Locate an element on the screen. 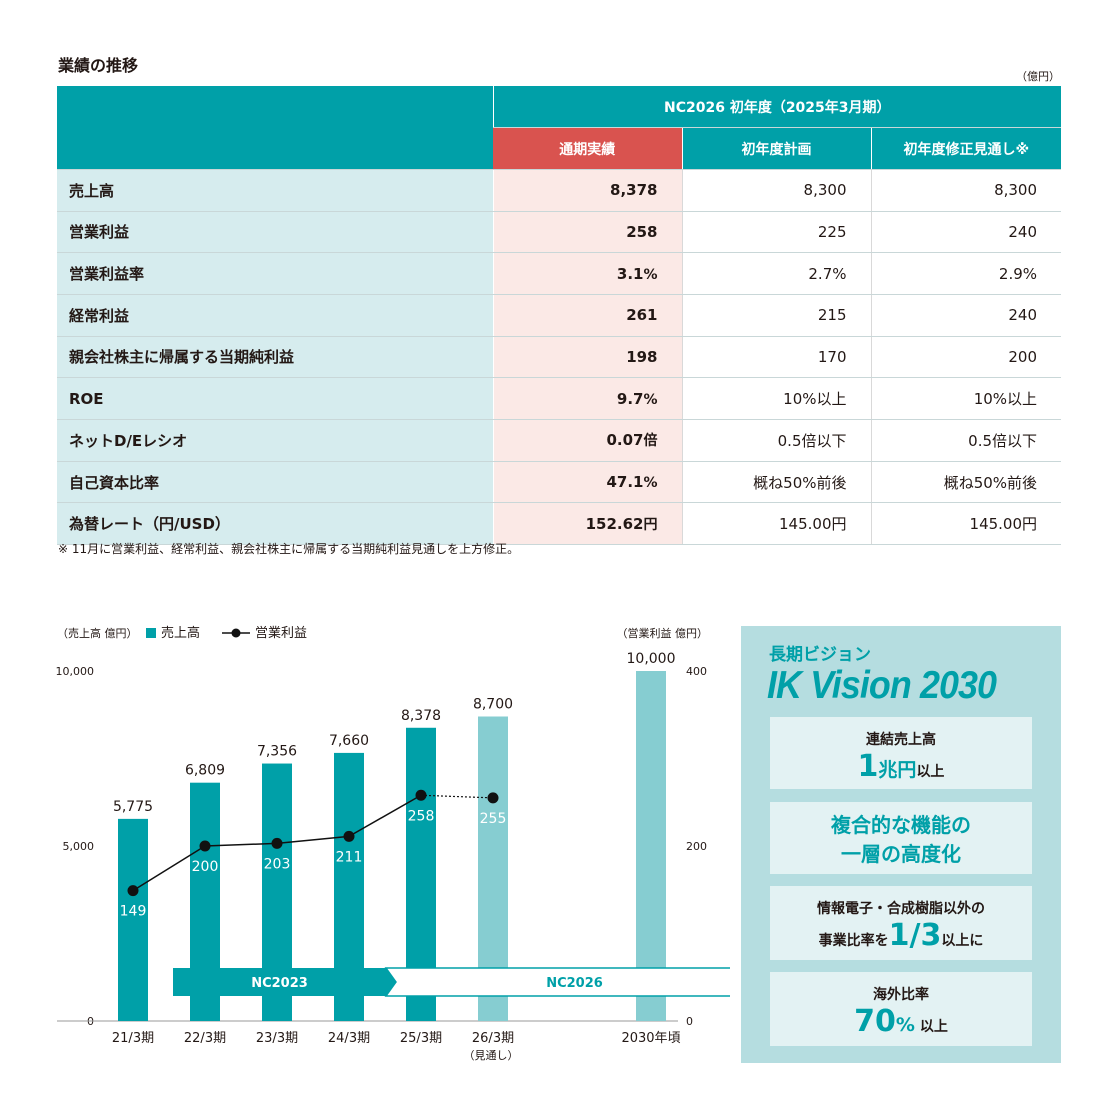 The image size is (1116, 1116). x-category-label: 22/3期 is located at coordinates (205, 1038).